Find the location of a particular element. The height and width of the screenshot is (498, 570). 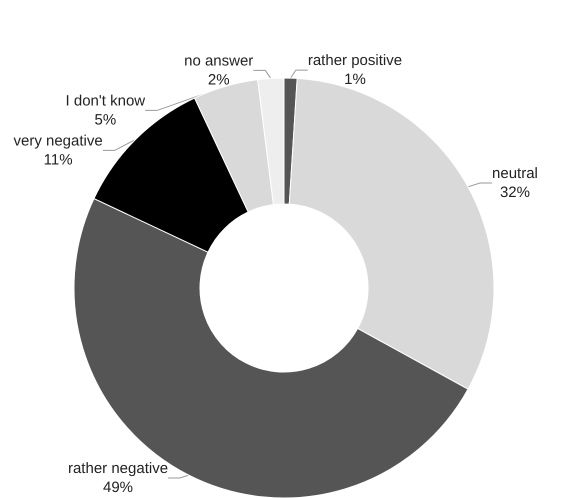

slice-label: very negative is located at coordinates (58, 141).